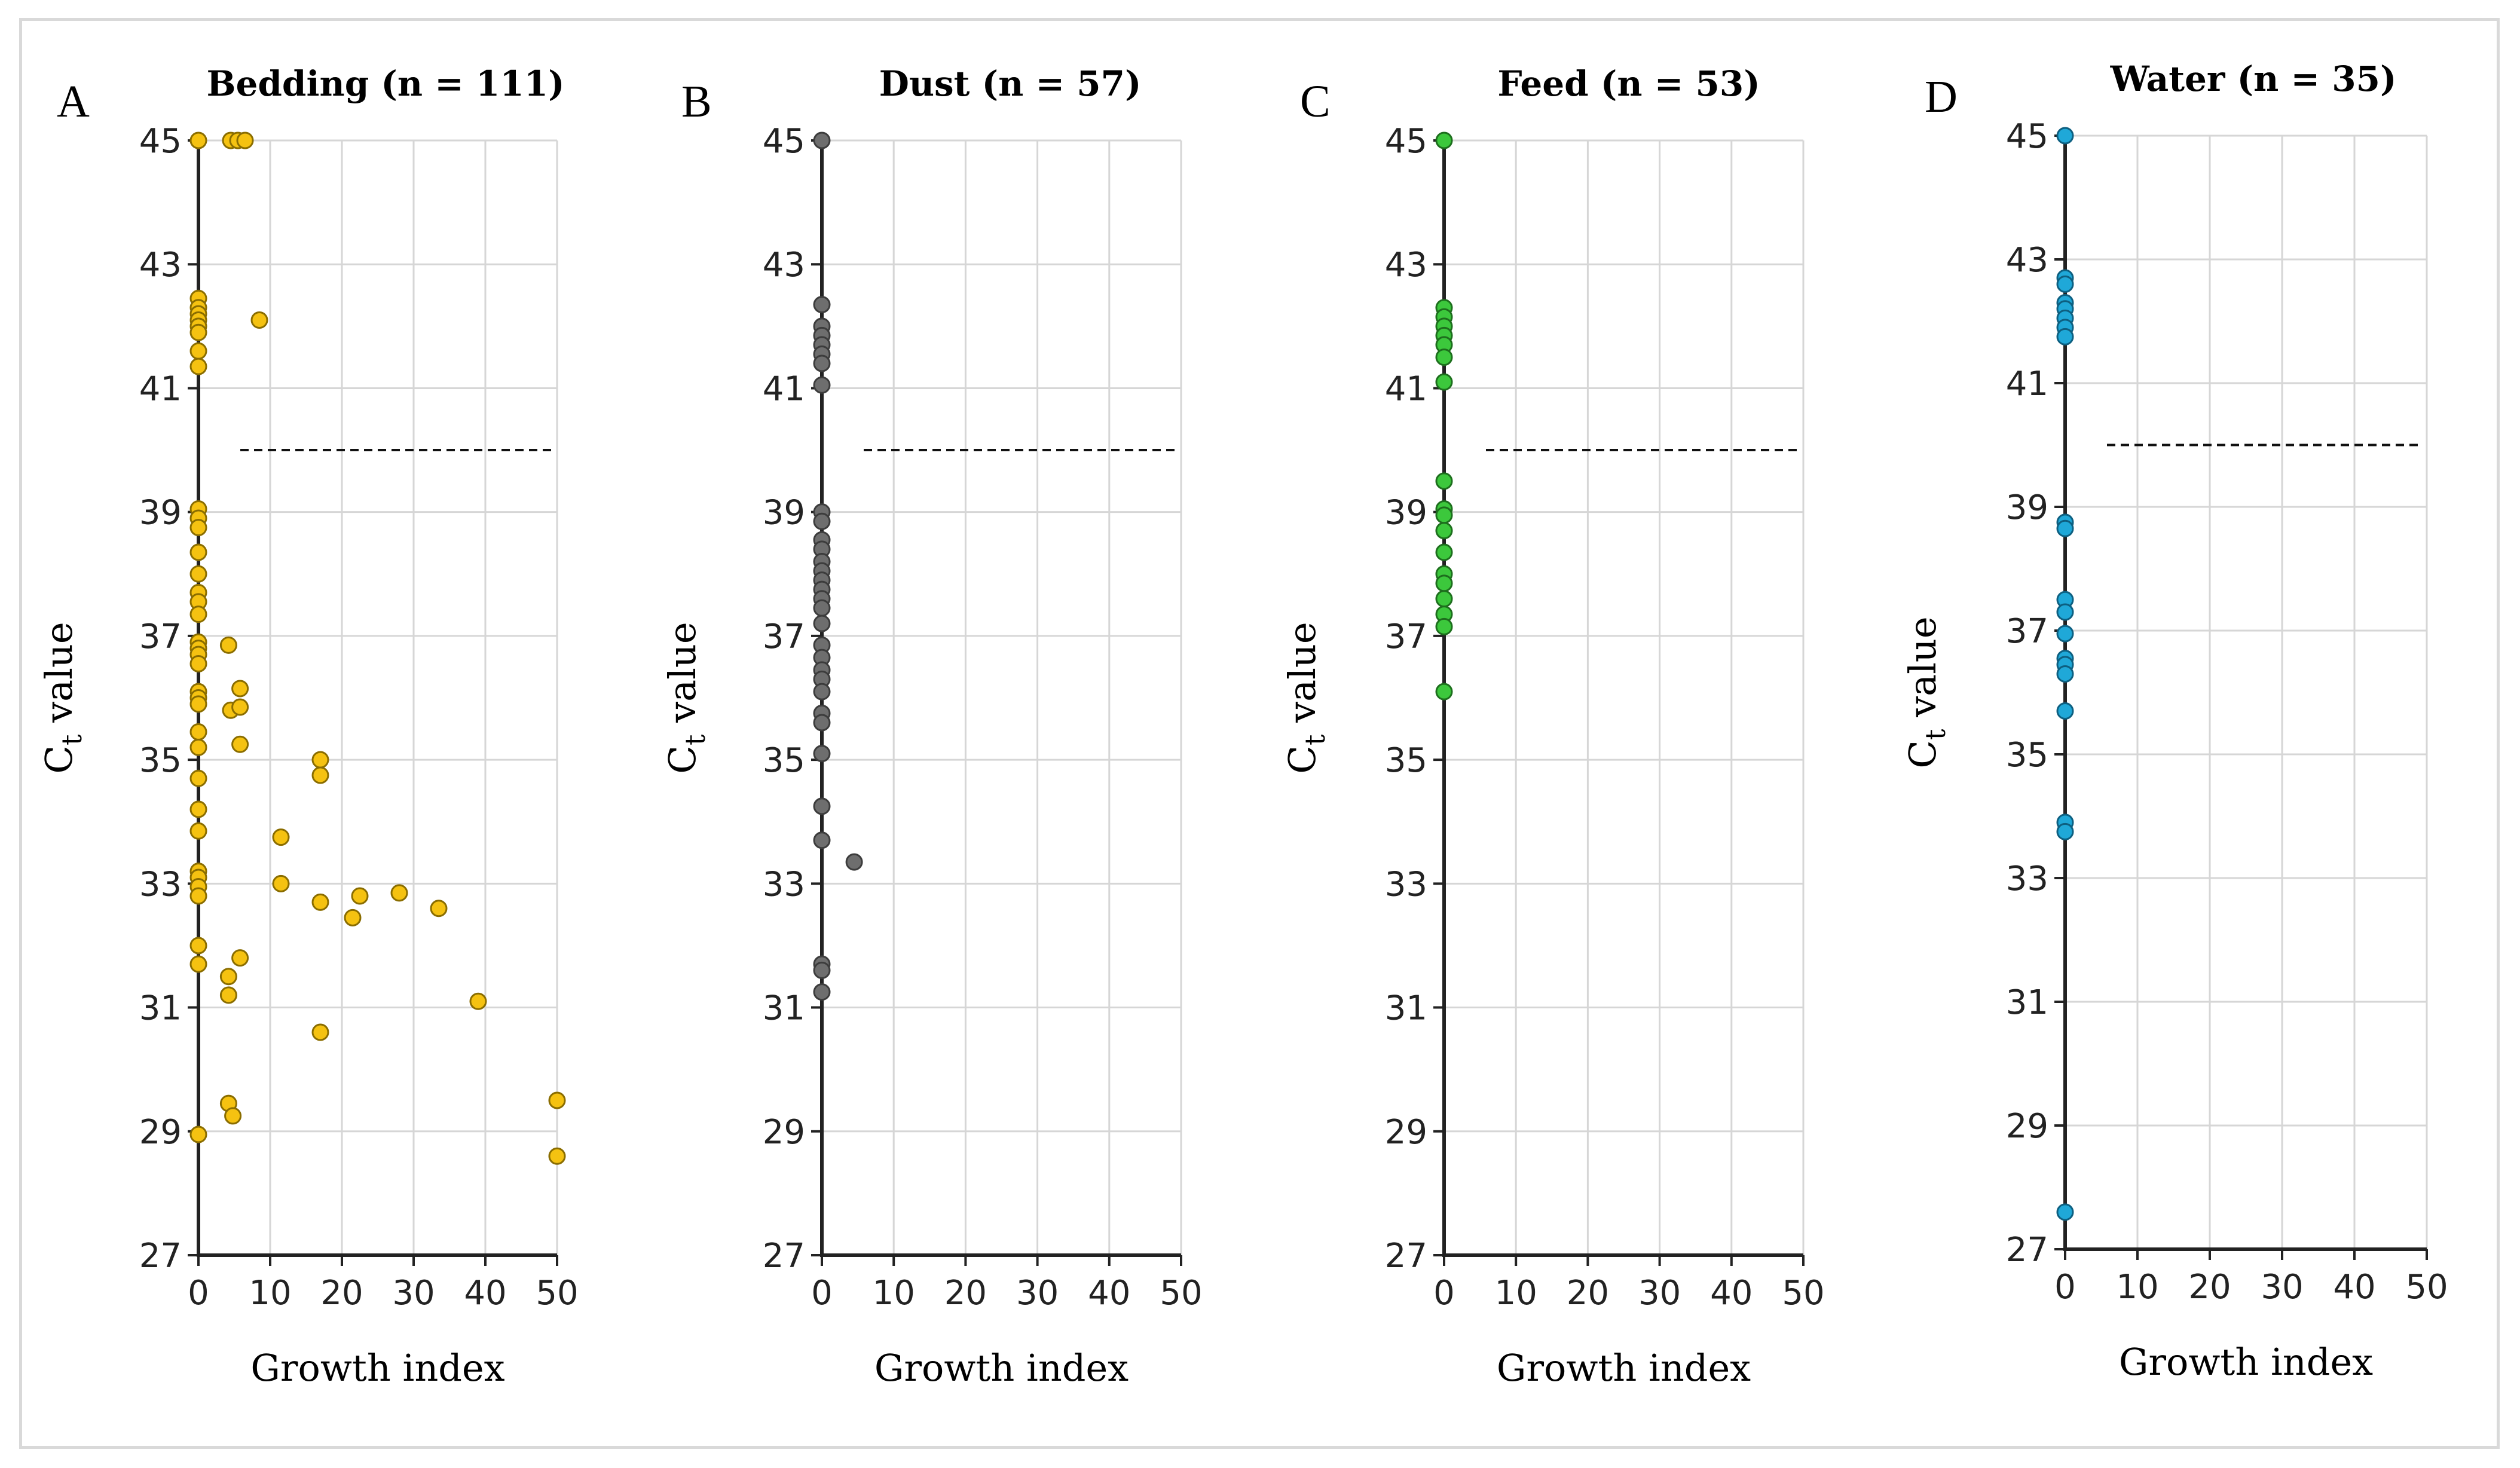  Describe the element at coordinates (74, 102) in the screenshot. I see `panel-label: A` at that location.